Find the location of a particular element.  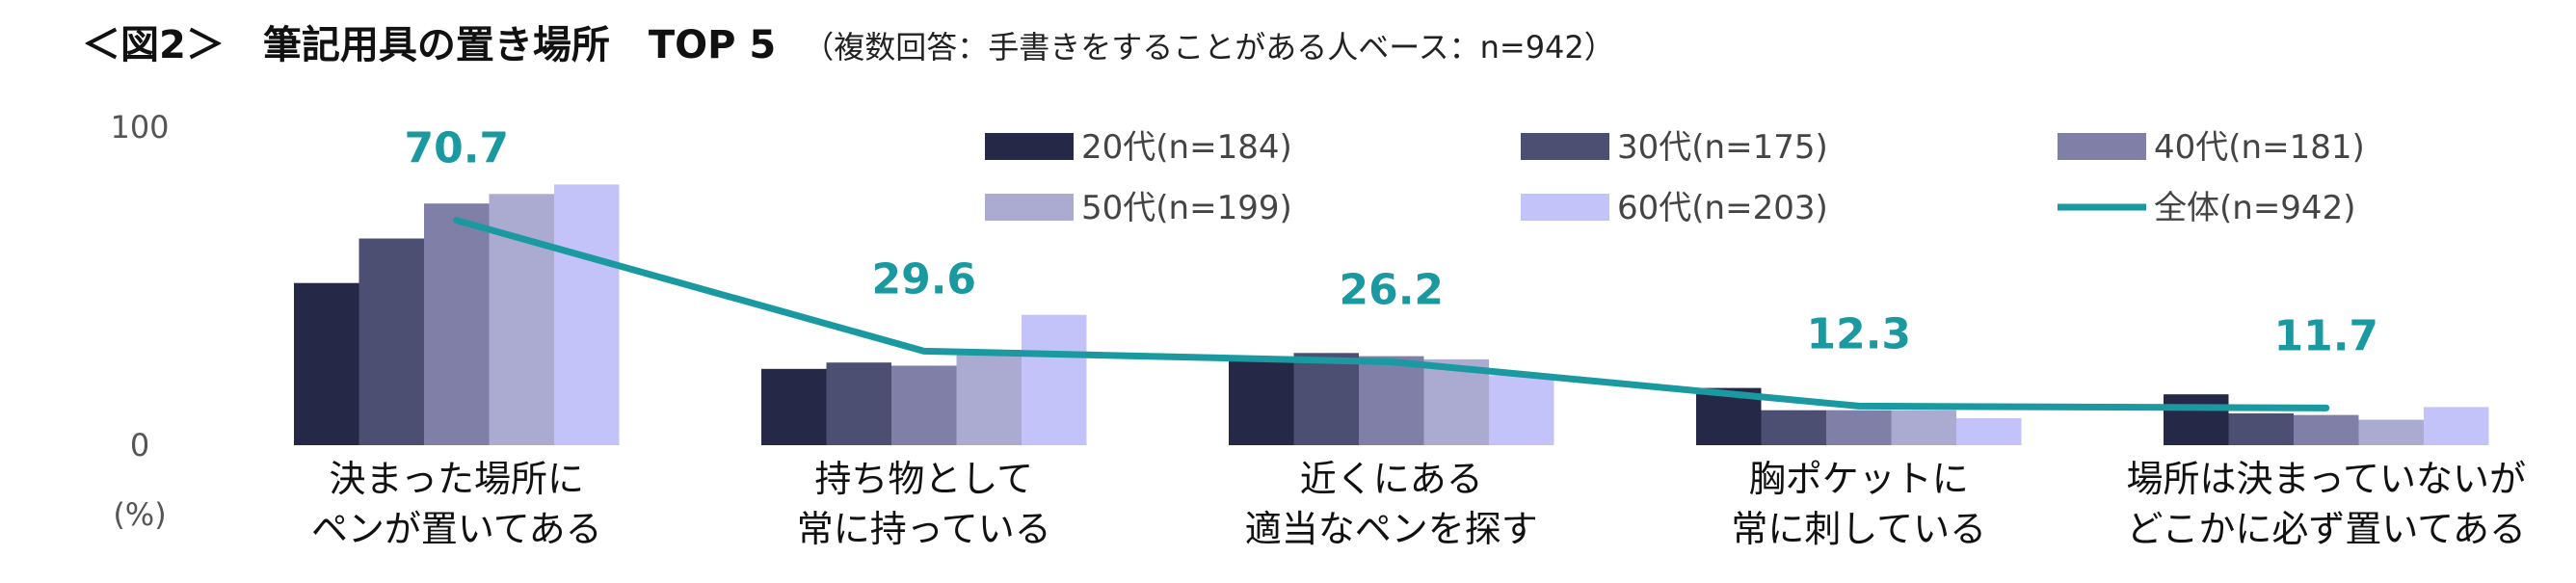

category-label-4-line-1: 胸ポケットに is located at coordinates (1859, 479).